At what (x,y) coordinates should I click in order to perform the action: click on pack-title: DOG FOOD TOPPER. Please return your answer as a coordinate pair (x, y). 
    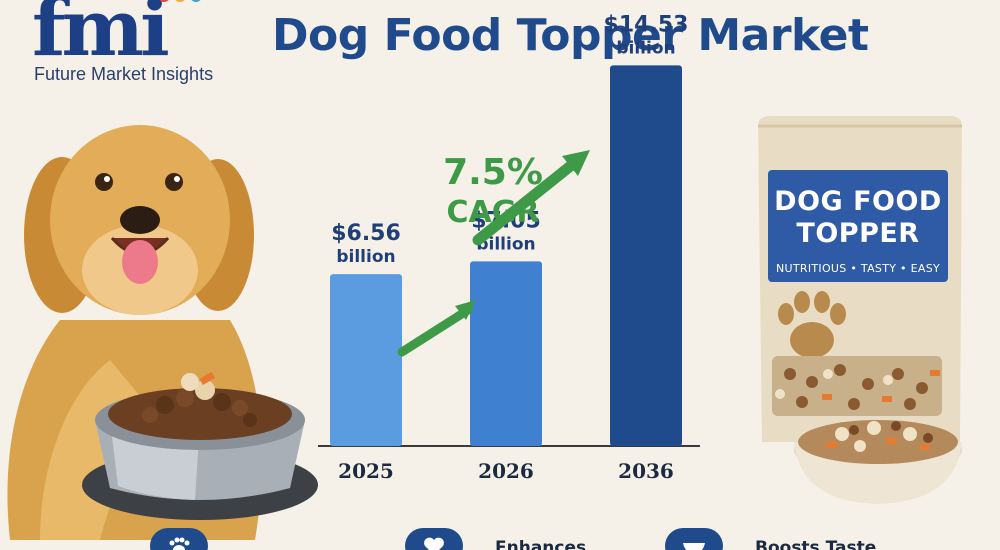
    Looking at the image, I should click on (858, 218).